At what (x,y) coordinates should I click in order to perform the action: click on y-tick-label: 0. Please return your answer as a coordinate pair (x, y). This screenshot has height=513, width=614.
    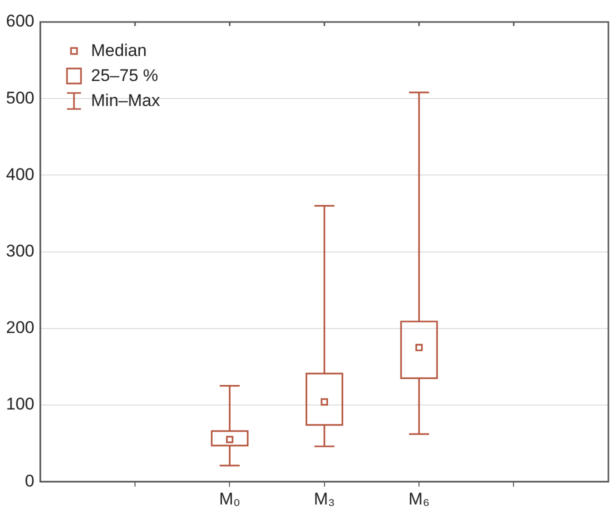
    Looking at the image, I should click on (29, 480).